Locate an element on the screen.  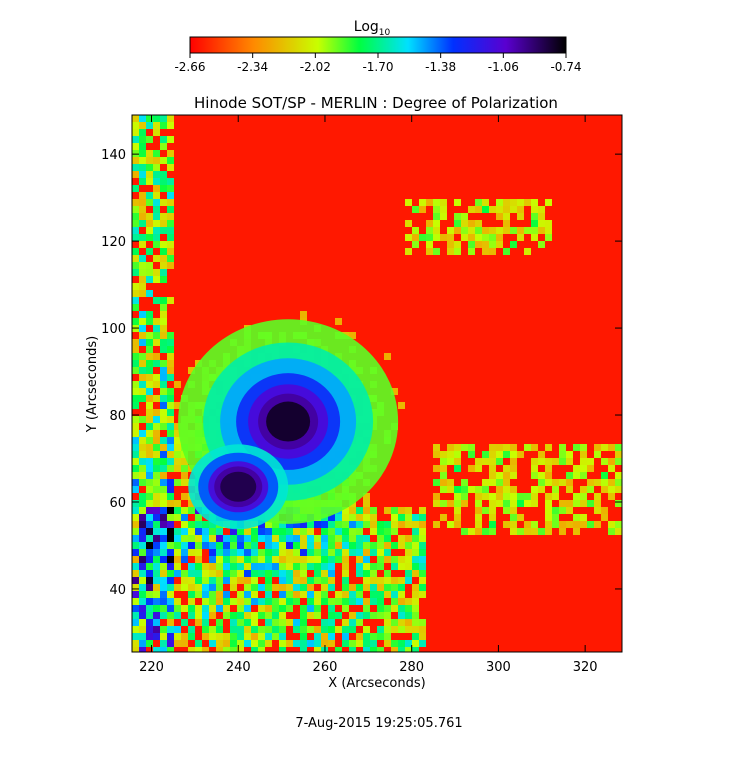
x-tick-label: 220 is located at coordinates (151, 667).